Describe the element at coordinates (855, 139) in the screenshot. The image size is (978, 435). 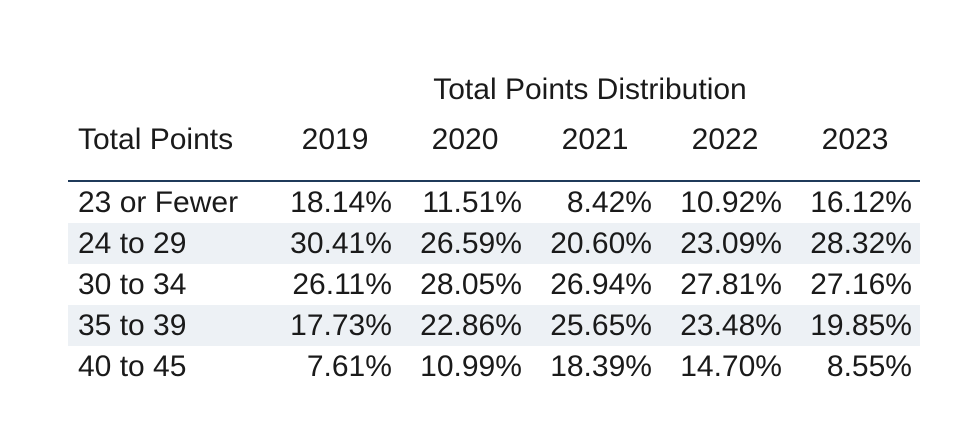
I see `column-header-2023: 2023` at that location.